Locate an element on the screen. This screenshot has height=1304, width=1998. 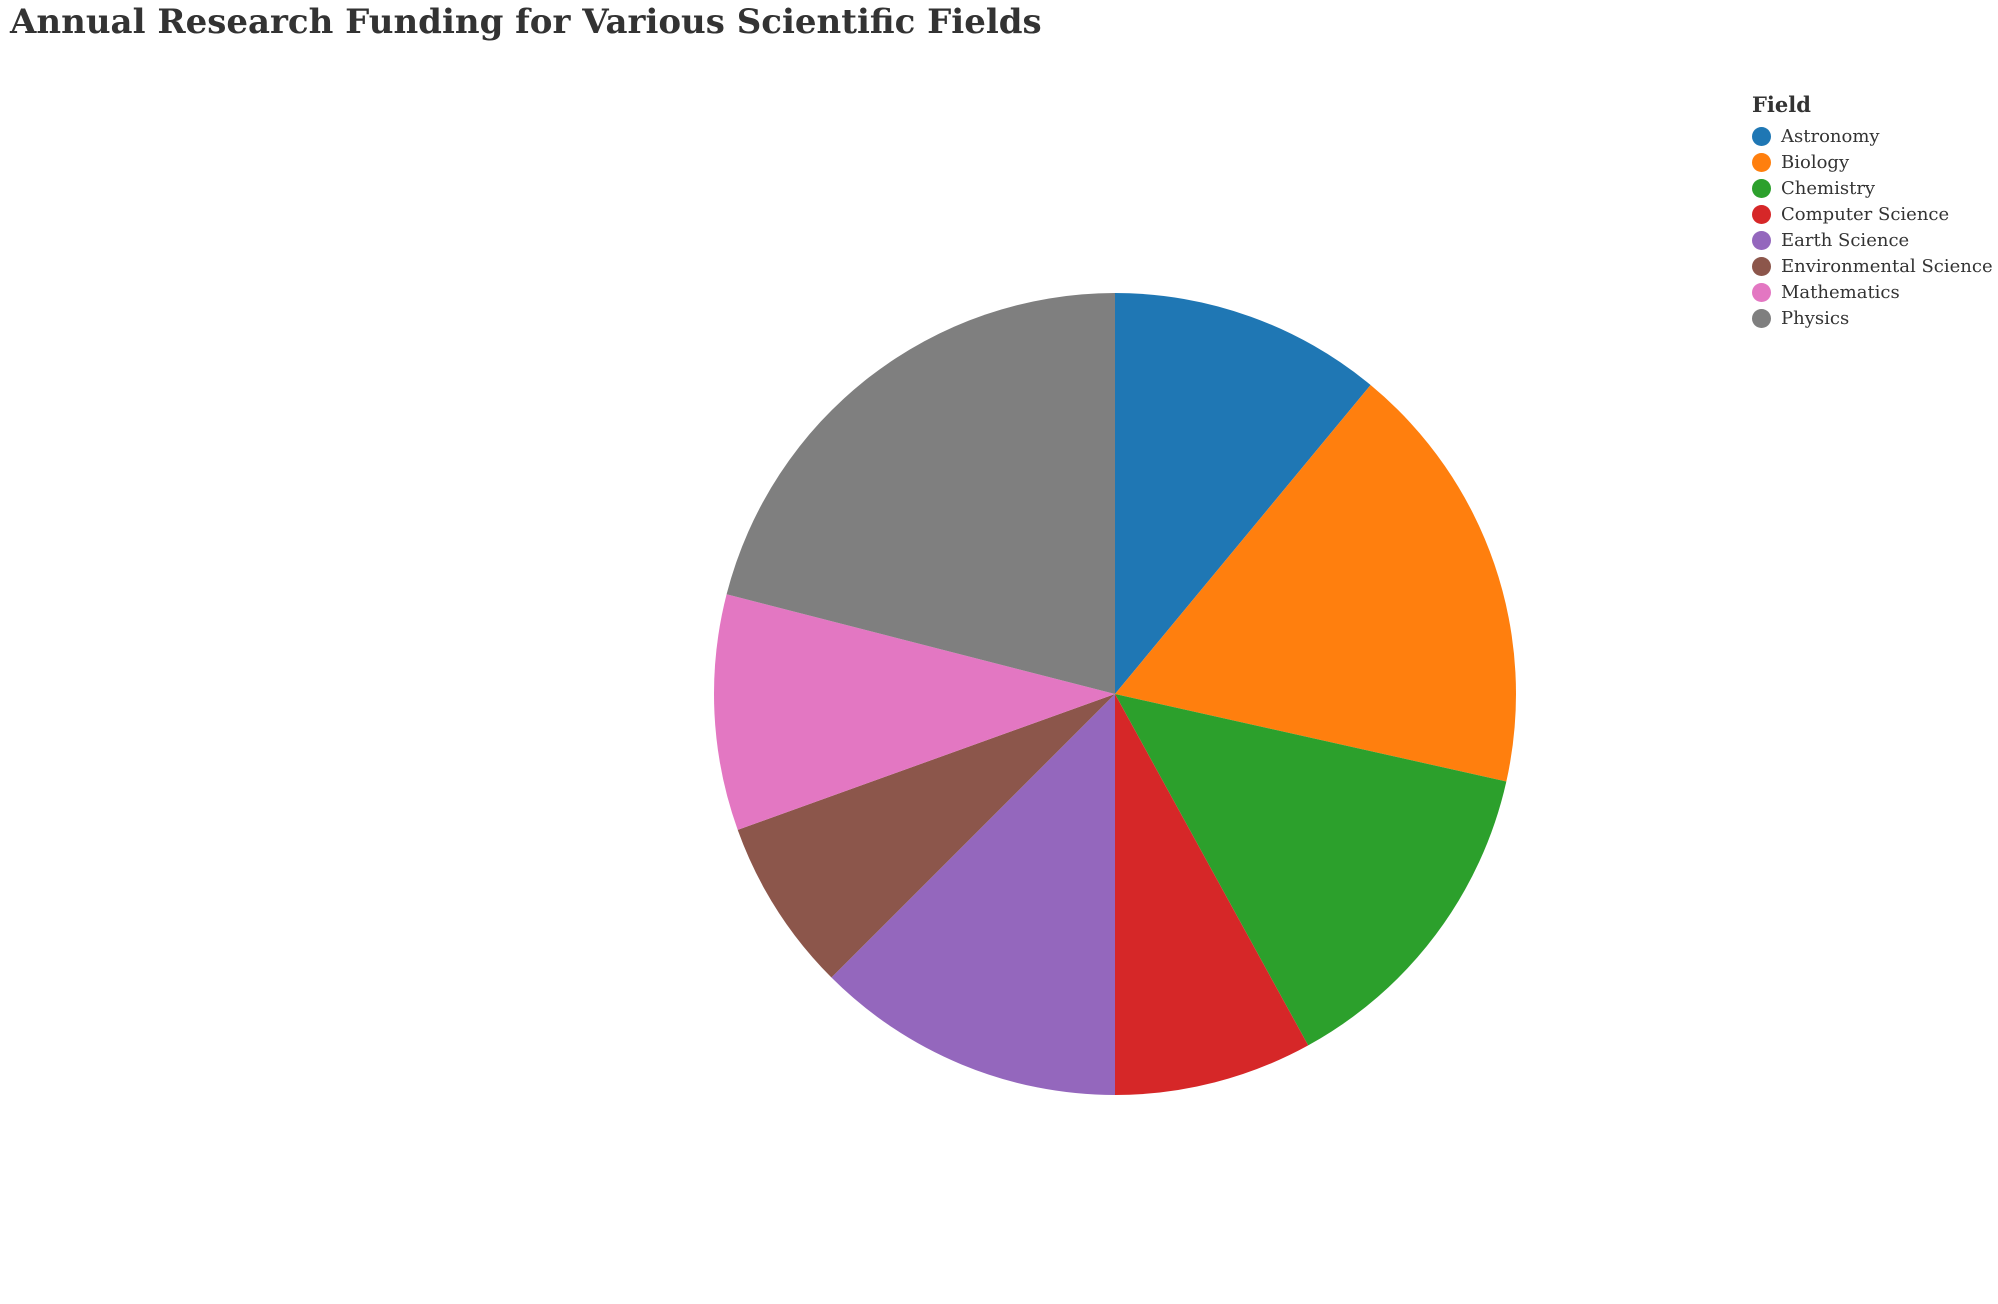
legend-item-biology: Biology is located at coordinates (1872, 162).